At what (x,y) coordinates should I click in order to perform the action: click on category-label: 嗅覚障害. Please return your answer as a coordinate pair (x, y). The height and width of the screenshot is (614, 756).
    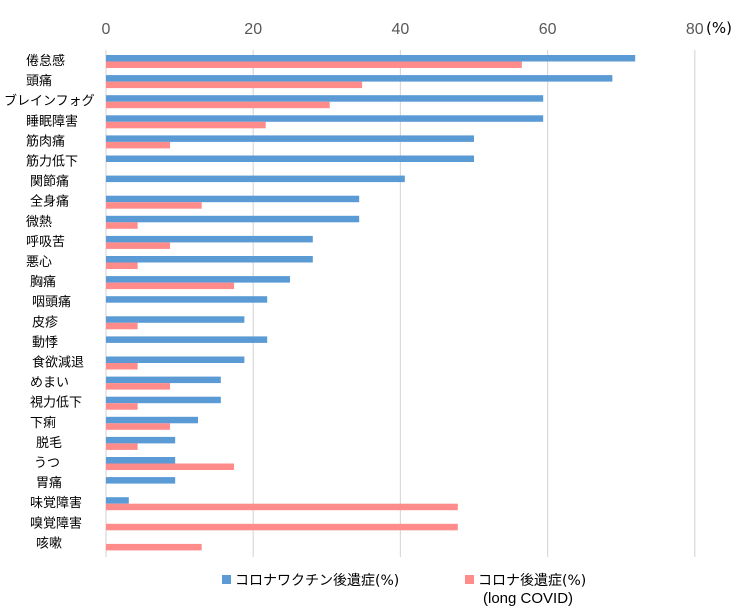
    Looking at the image, I should click on (56, 523).